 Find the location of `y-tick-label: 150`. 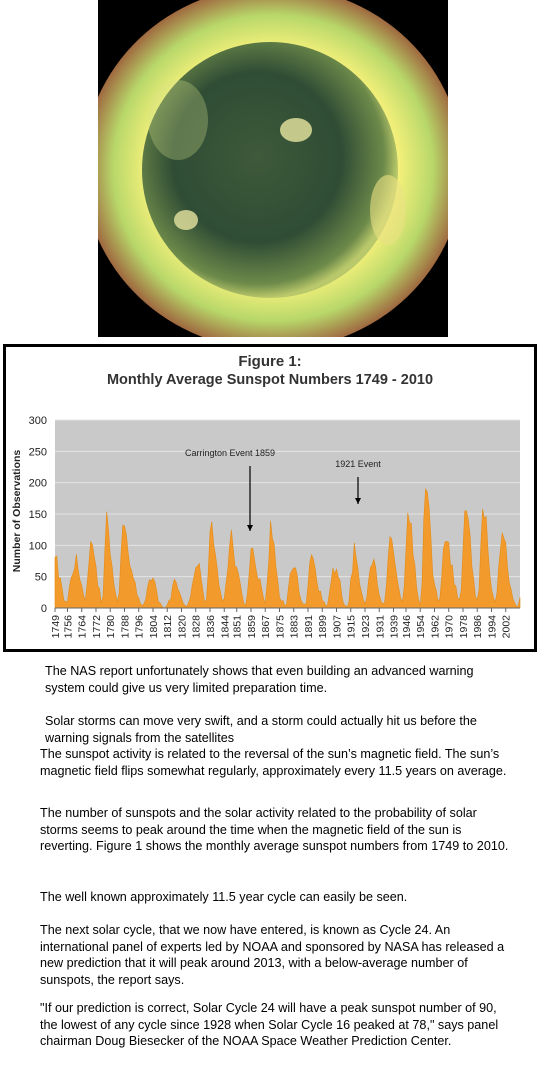

y-tick-label: 150 is located at coordinates (38, 515).